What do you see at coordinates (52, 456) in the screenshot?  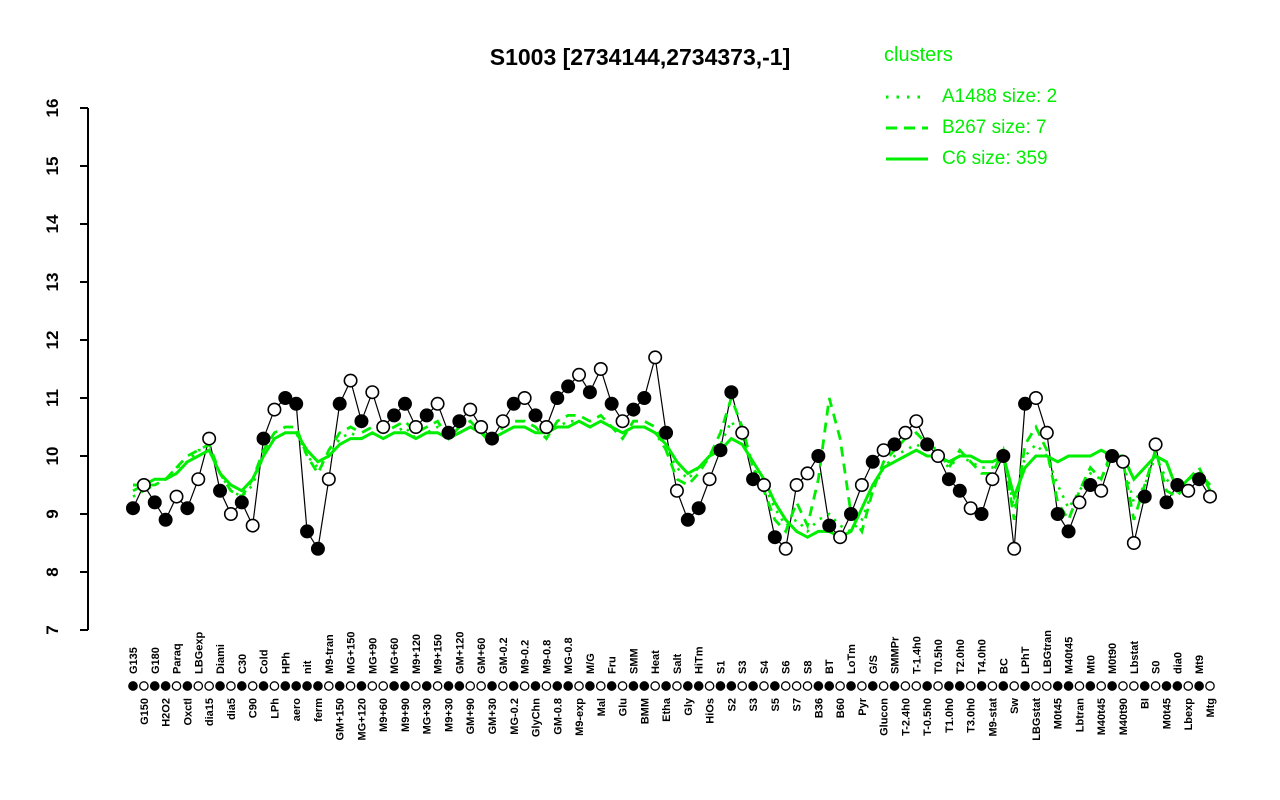 I see `y-tick-label: 10` at bounding box center [52, 456].